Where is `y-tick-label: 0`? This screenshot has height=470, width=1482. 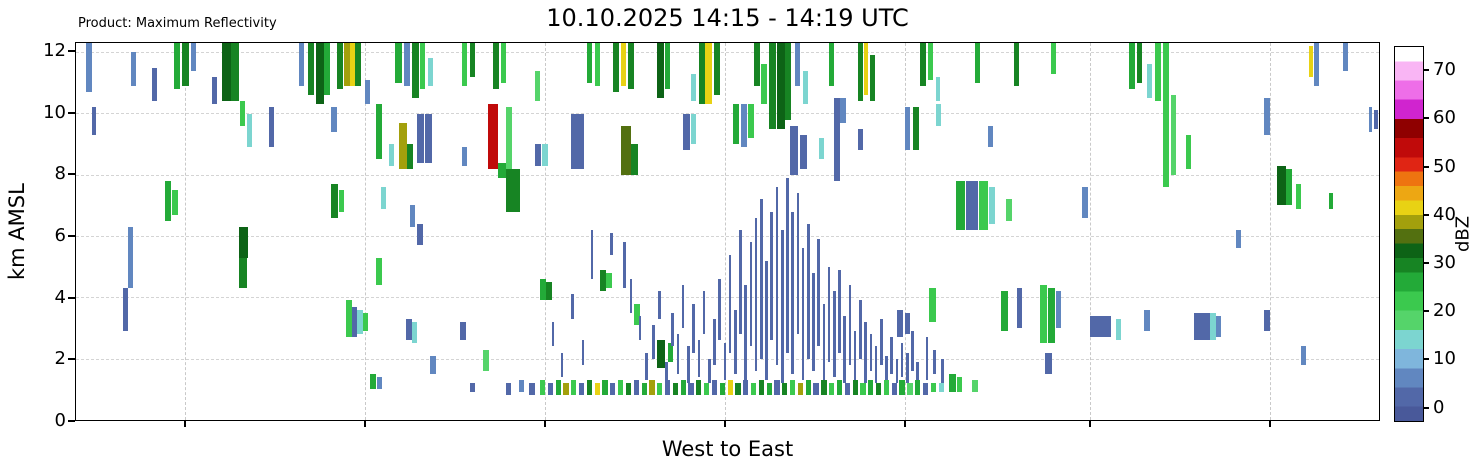
y-tick-label: 0 is located at coordinates (60, 420).